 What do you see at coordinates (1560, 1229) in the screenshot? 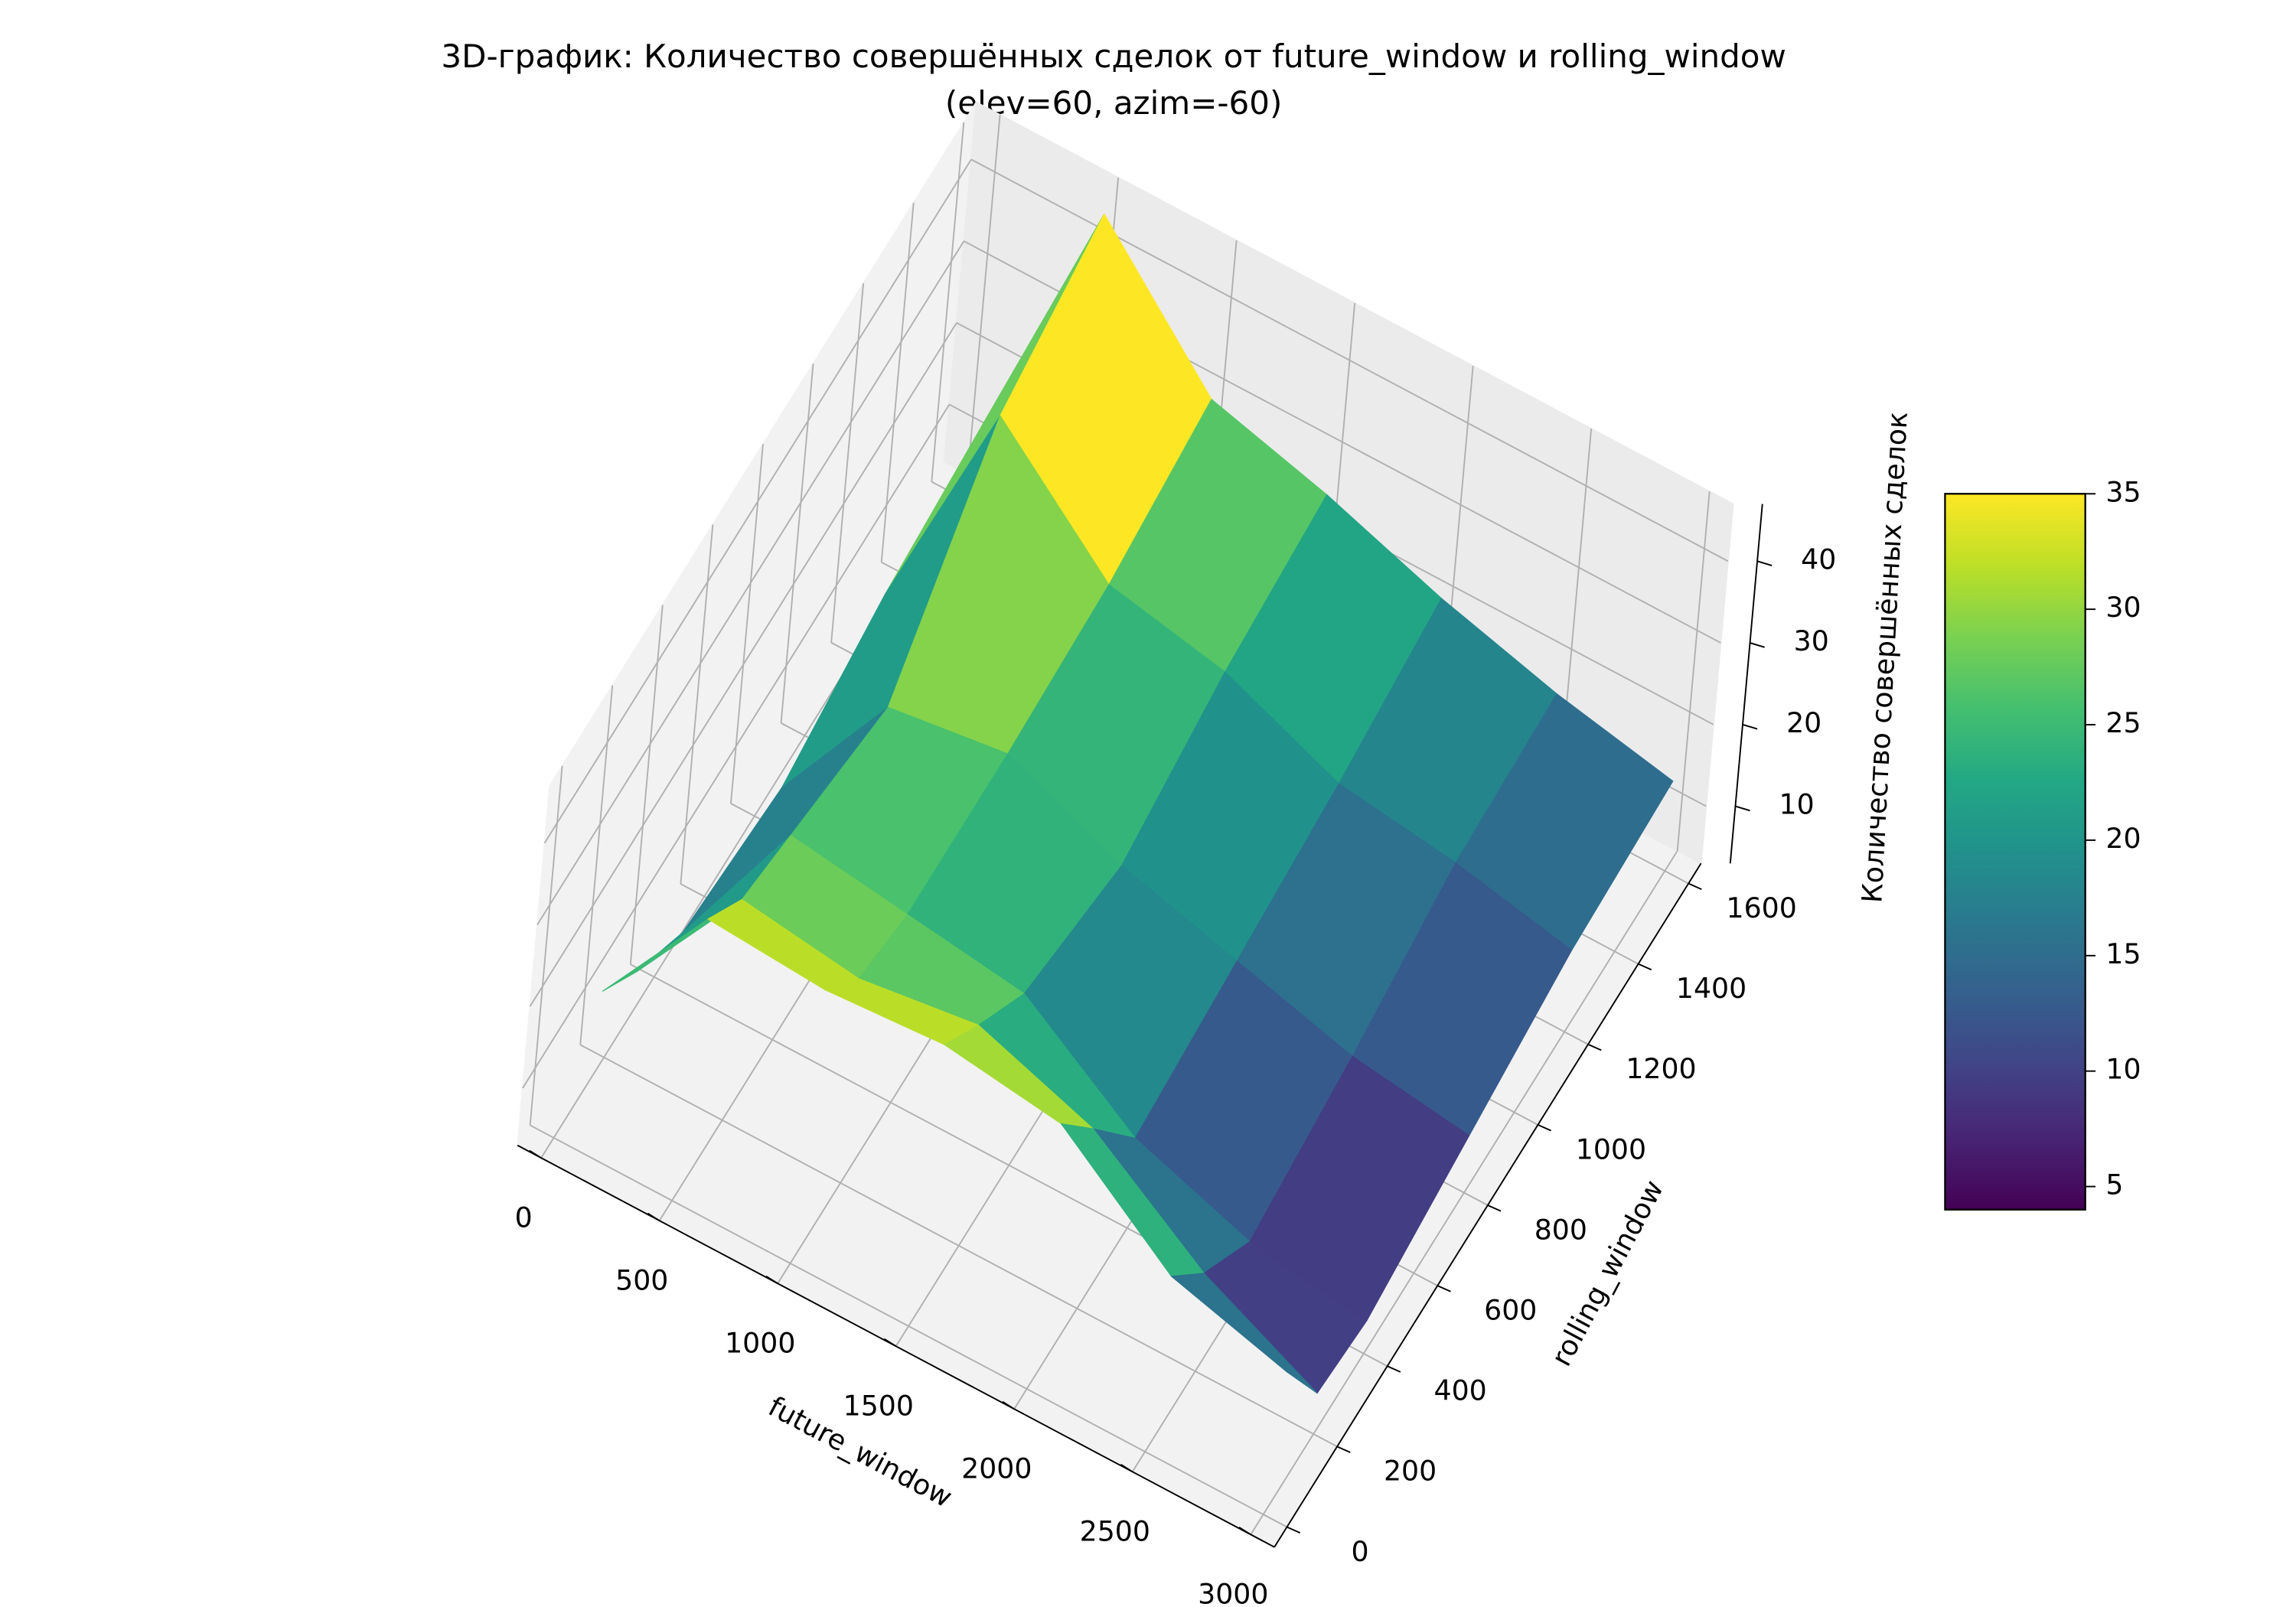
I see `y-tick-label: 800` at bounding box center [1560, 1229].